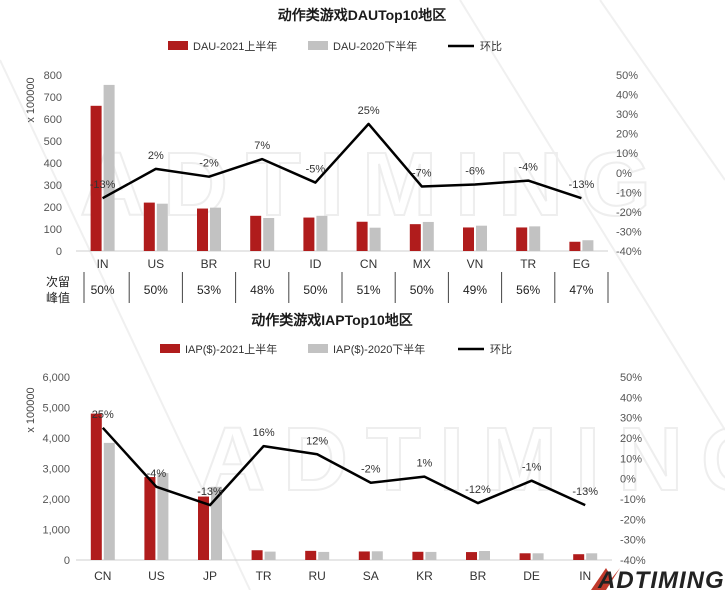  What do you see at coordinates (262, 264) in the screenshot?
I see `x-tick-label: RU` at bounding box center [262, 264].